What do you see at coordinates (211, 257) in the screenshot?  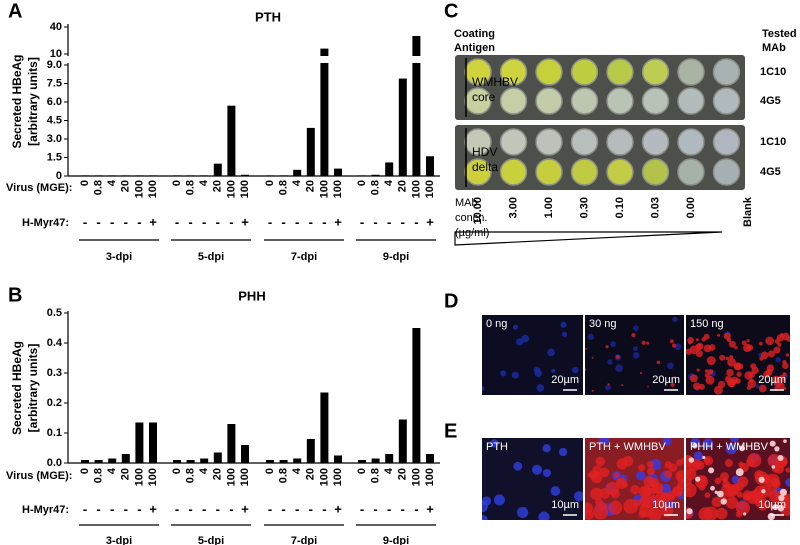 I see `group-label: 5-dpi` at bounding box center [211, 257].